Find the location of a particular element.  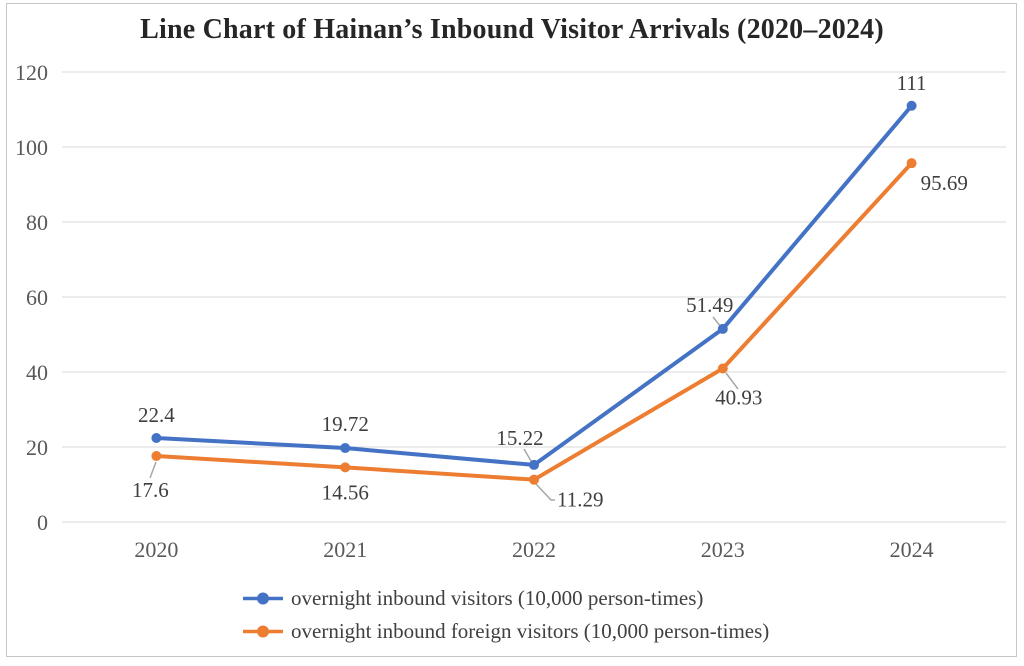

x-tick-label: 2024 is located at coordinates (912, 549).